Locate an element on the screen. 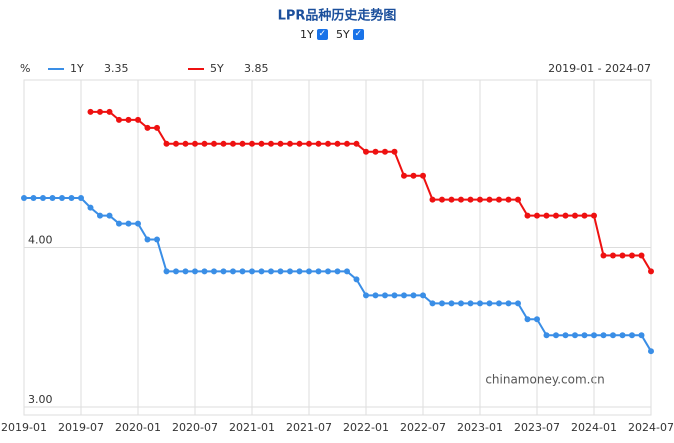 This screenshot has width=674, height=443. y-tick-label: 4.00 is located at coordinates (40, 240).